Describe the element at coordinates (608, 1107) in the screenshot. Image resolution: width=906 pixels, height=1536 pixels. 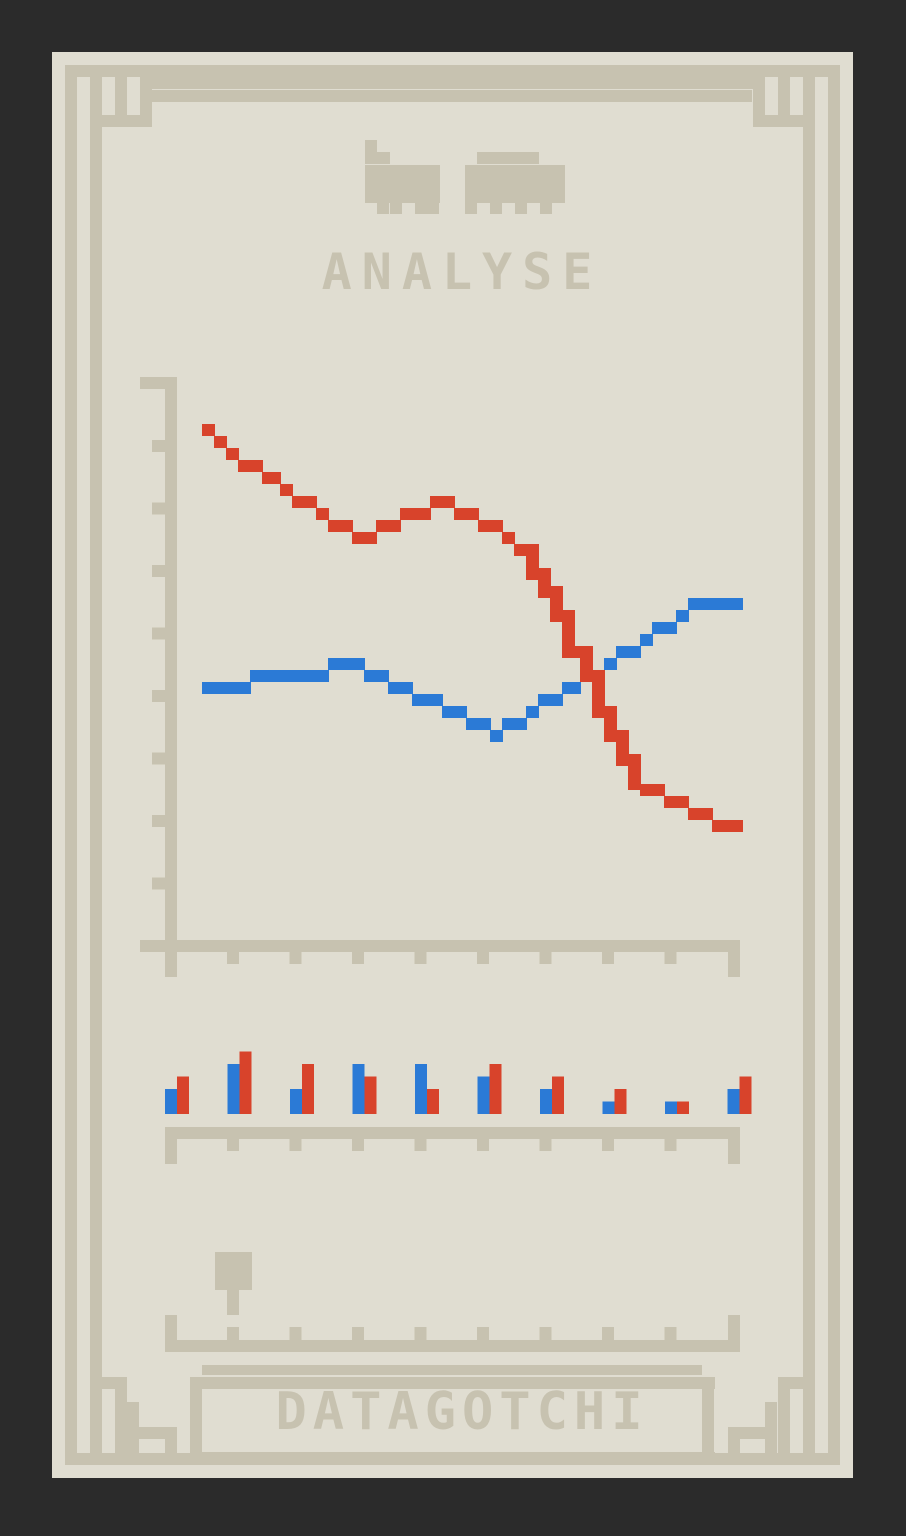
I see `bar-8-s1` at that location.